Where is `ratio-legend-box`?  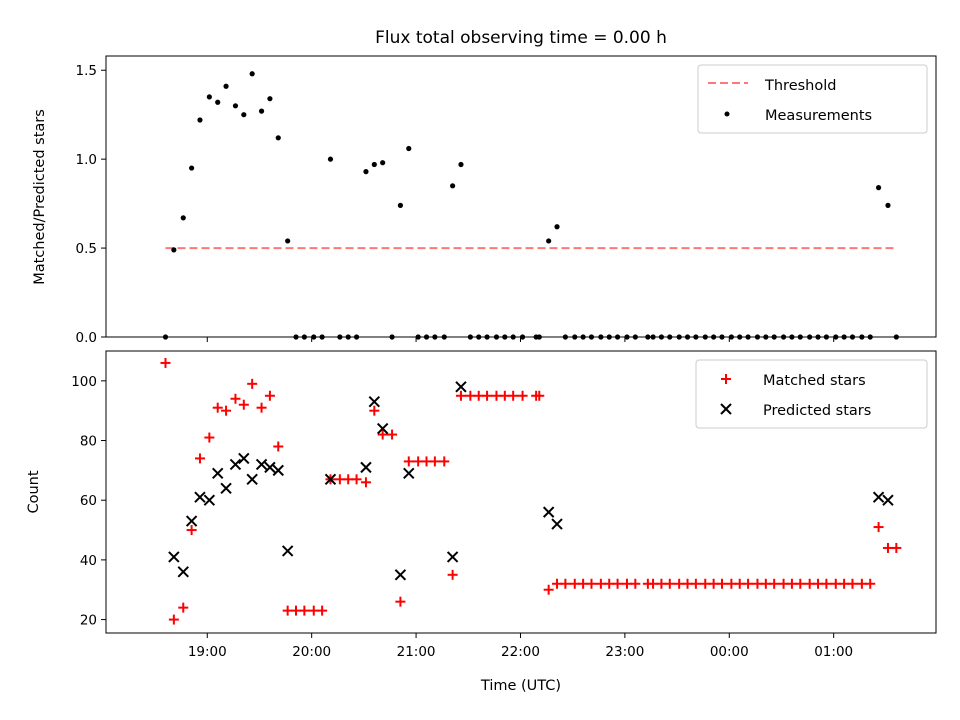 ratio-legend-box is located at coordinates (812, 99).